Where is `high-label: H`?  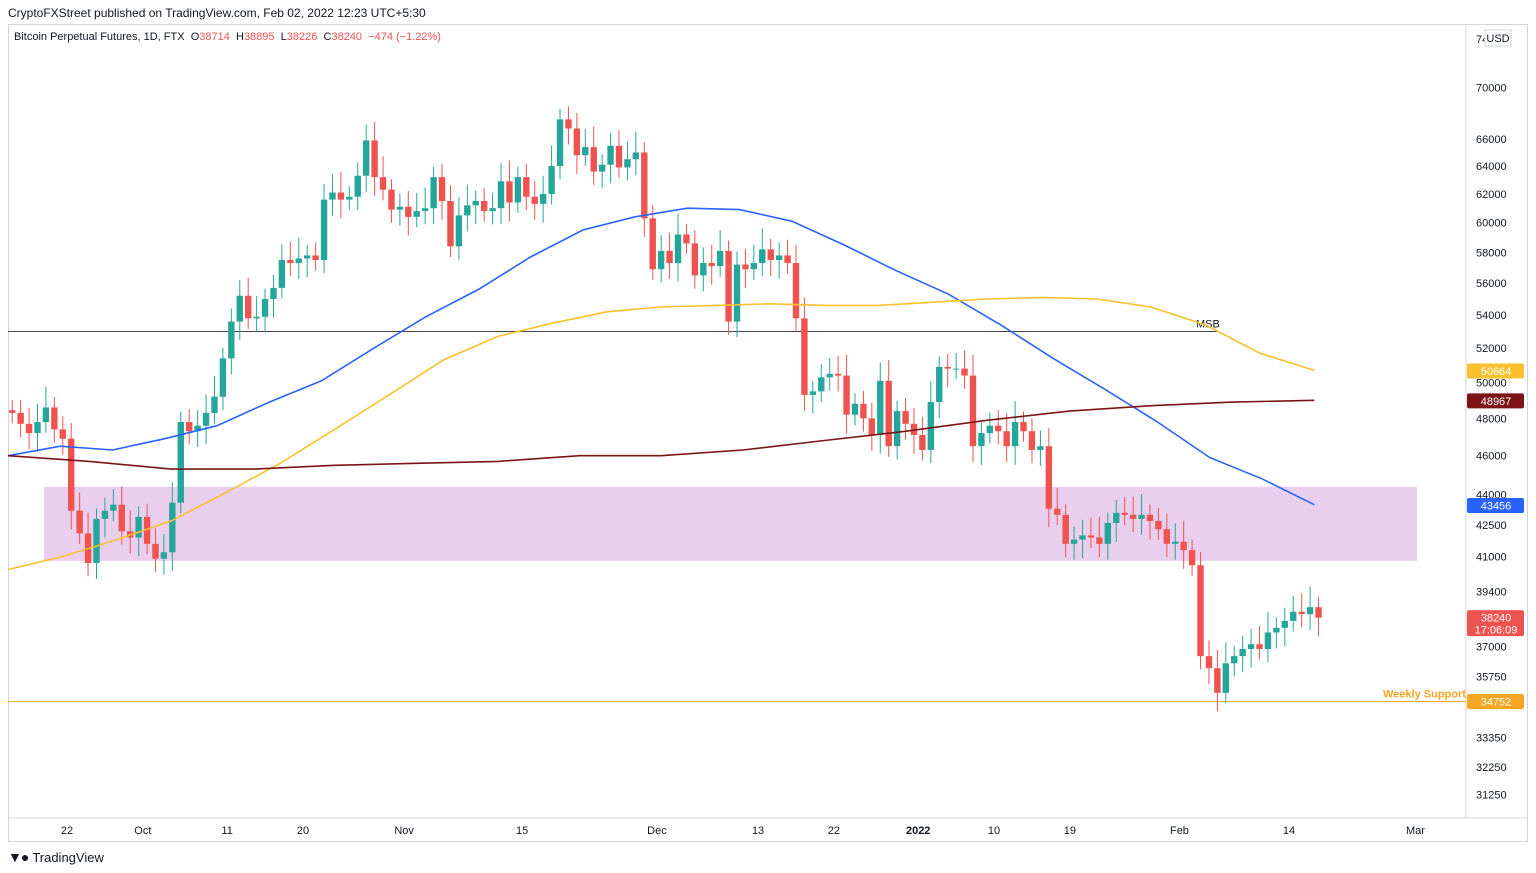
high-label: H is located at coordinates (239, 37).